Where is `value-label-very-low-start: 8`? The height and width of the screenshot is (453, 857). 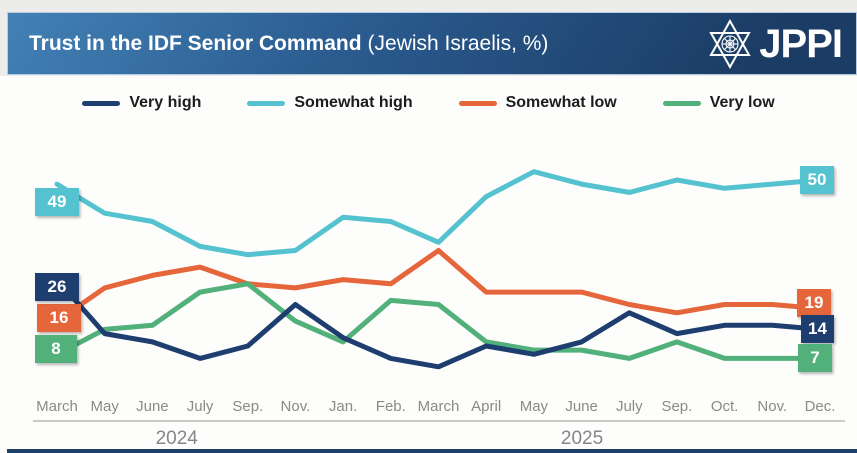 value-label-very-low-start: 8 is located at coordinates (56, 349).